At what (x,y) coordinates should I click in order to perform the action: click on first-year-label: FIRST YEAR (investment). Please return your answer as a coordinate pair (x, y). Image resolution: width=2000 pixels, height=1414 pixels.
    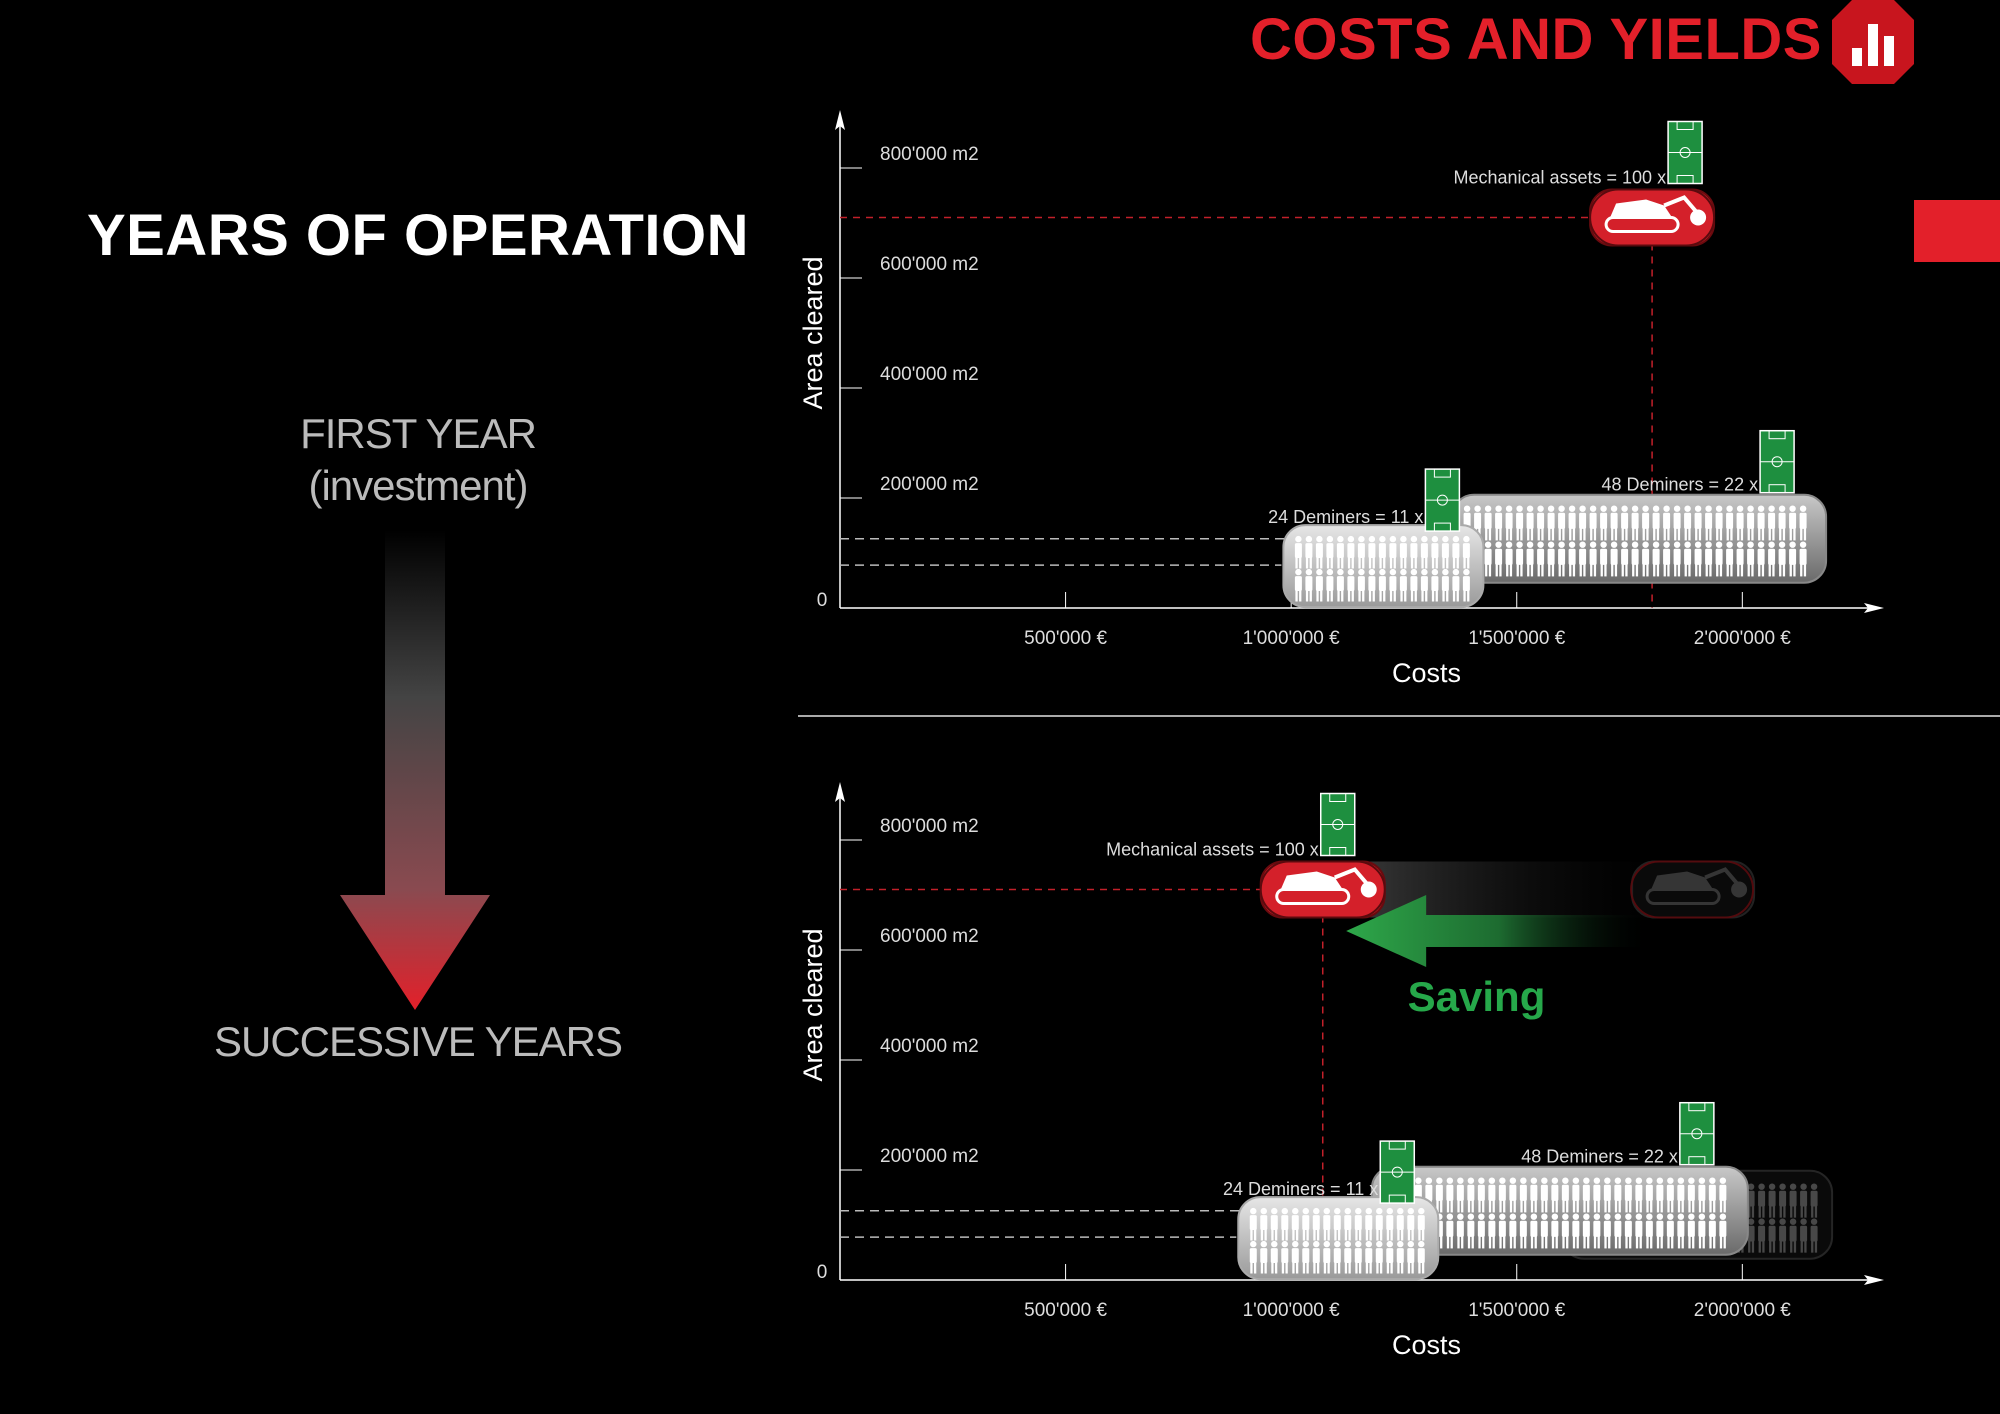
    Looking at the image, I should click on (418, 460).